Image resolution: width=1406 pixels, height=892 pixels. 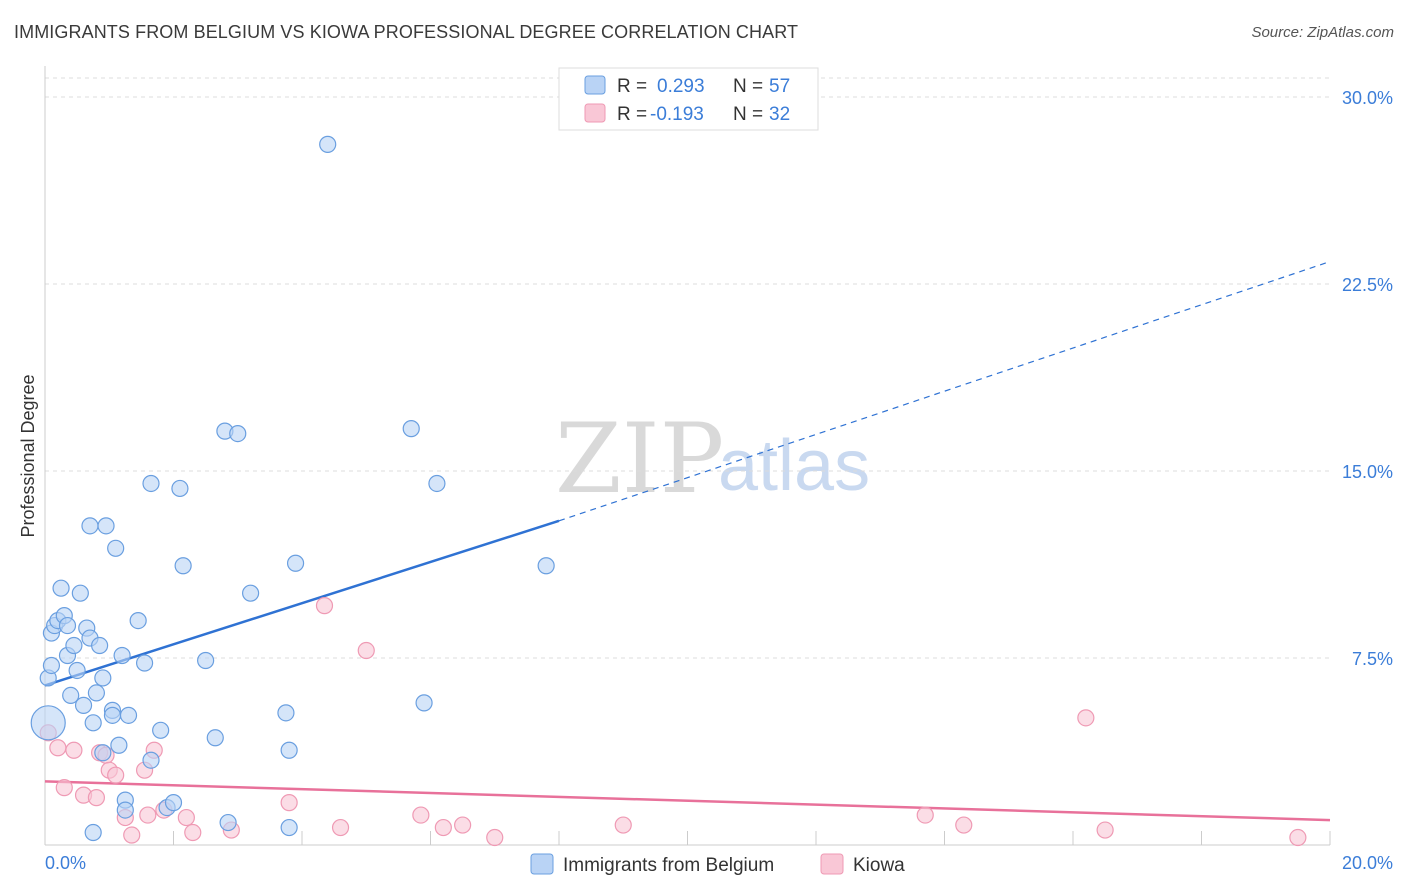 I want to click on legend-n-value-belgium: 57, so click(x=779, y=86).